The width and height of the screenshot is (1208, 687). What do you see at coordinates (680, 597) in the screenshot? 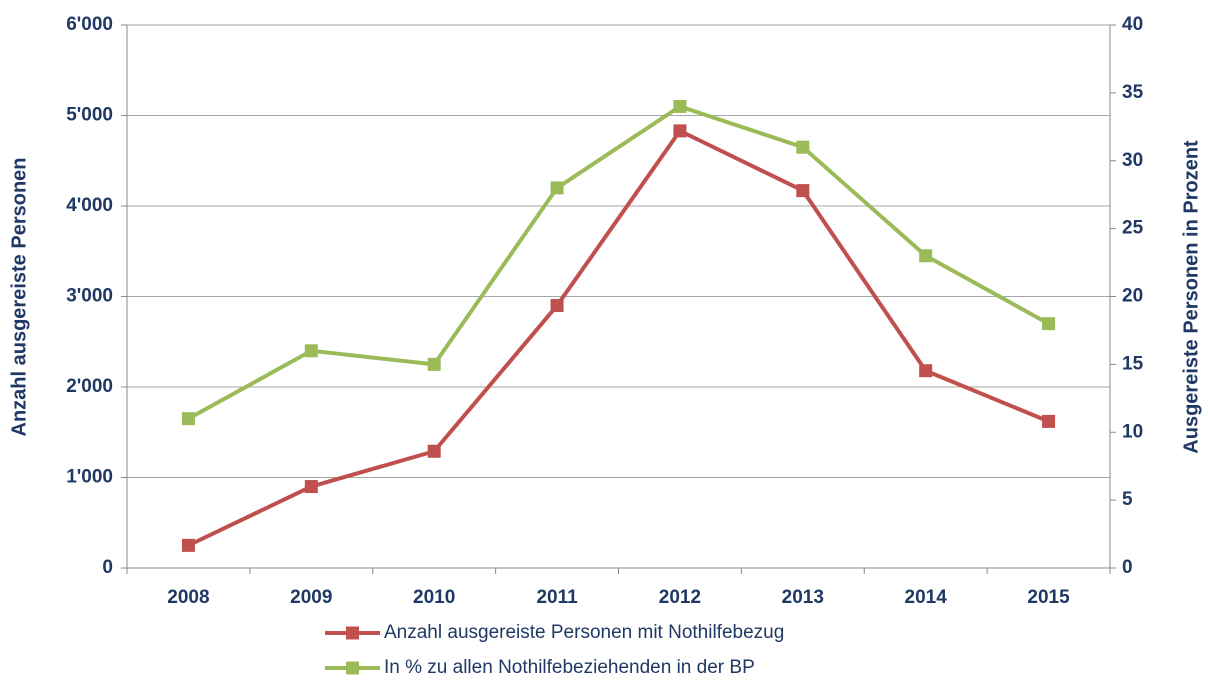
I see `x-tick-label: 2012` at bounding box center [680, 597].